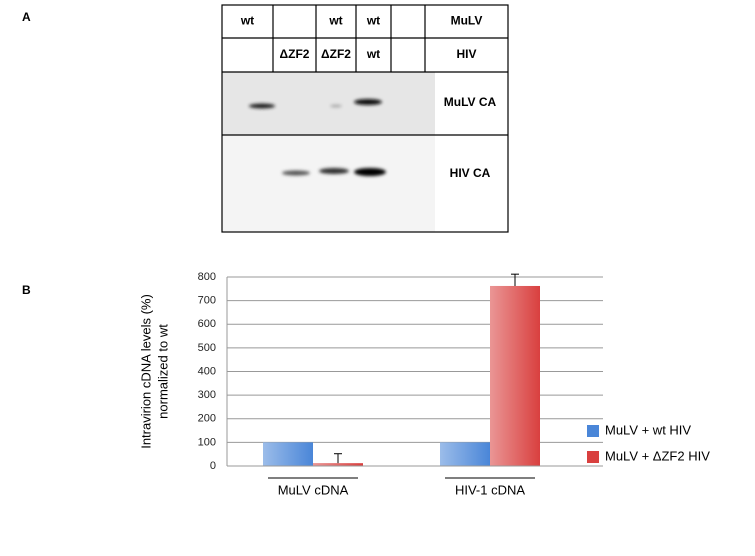 The image size is (755, 556). What do you see at coordinates (490, 489) in the screenshot?
I see `x-tick-label: HIV-1 cDNA` at bounding box center [490, 489].